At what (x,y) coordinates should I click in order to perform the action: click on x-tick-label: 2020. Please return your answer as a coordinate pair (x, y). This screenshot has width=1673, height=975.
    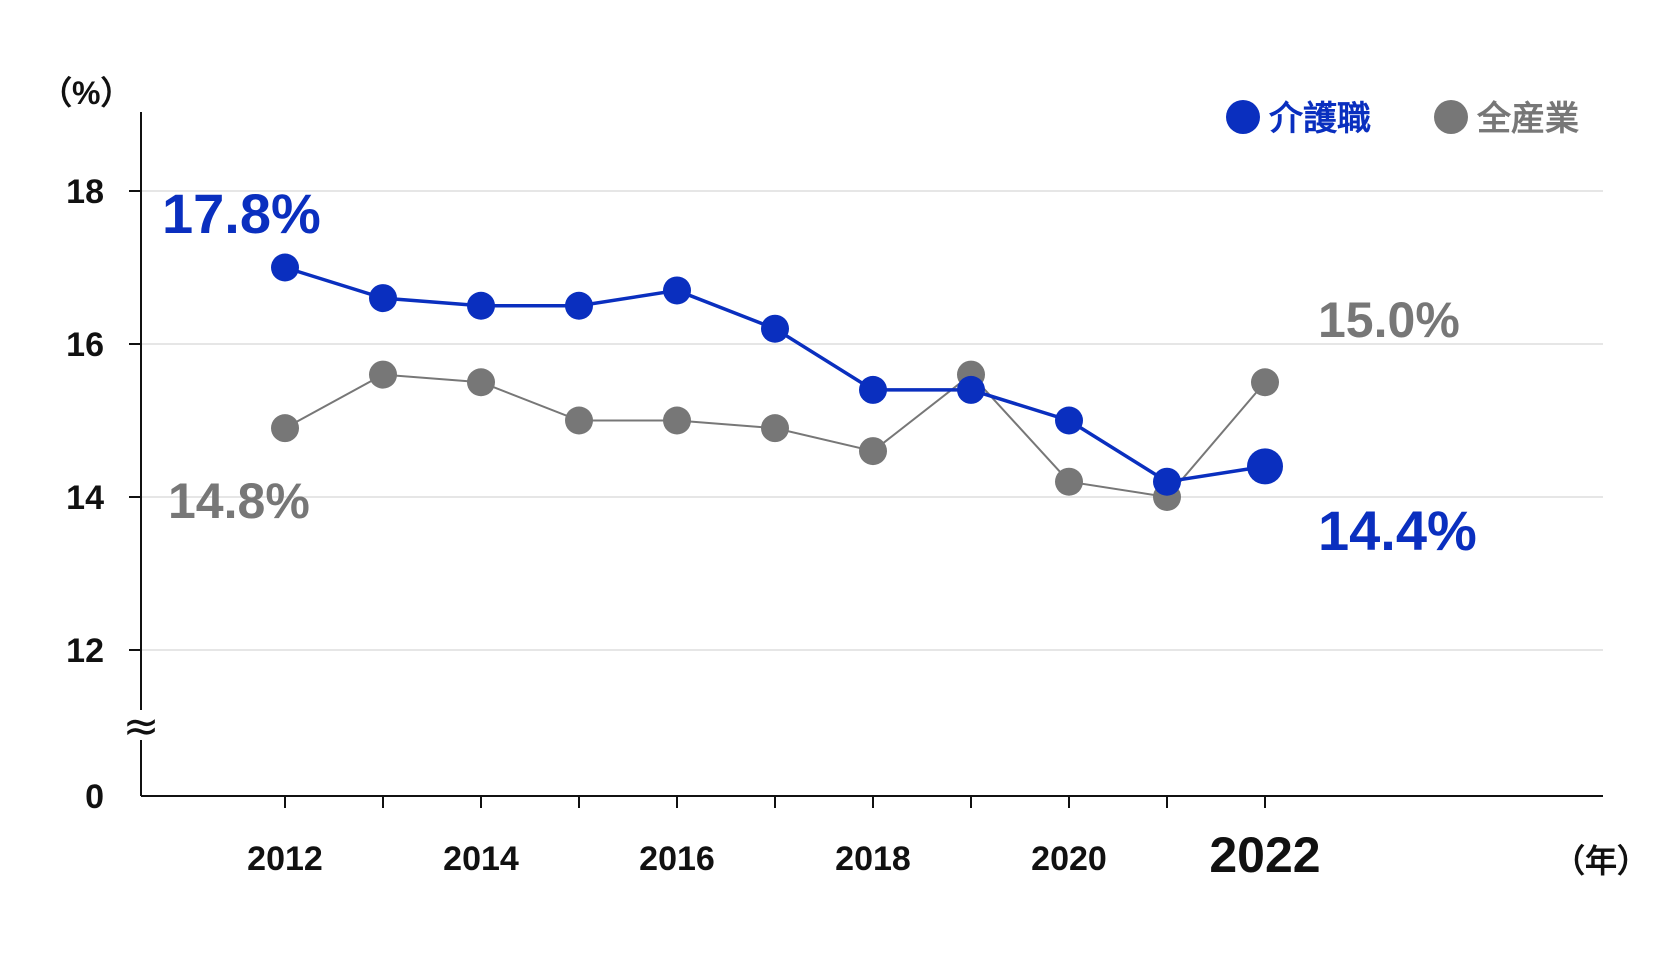
    Looking at the image, I should click on (1069, 859).